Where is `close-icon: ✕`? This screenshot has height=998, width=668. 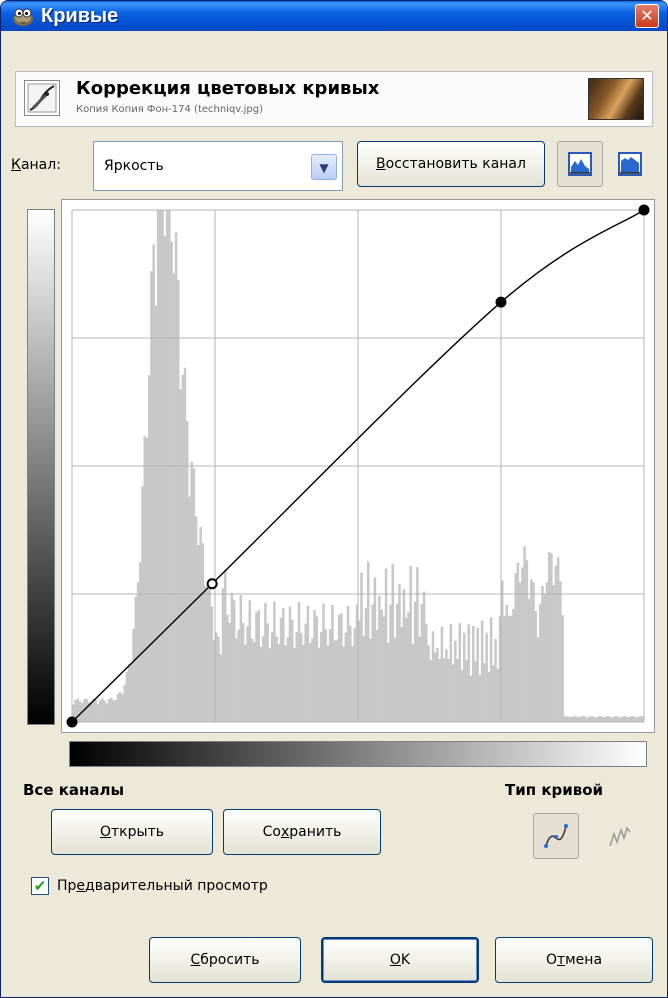
close-icon: ✕ is located at coordinates (647, 16).